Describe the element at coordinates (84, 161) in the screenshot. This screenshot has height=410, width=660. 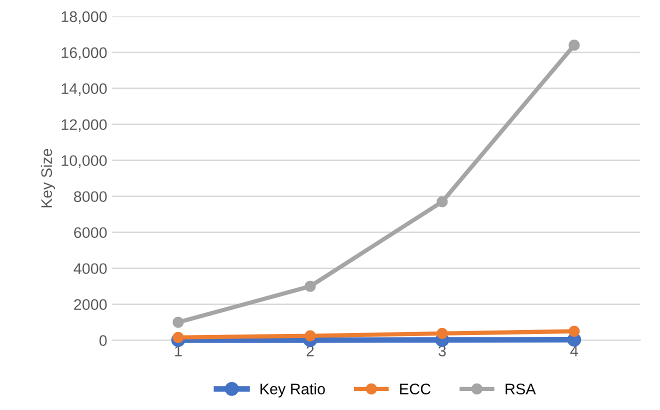
I see `y-tick-label: 10,000` at that location.